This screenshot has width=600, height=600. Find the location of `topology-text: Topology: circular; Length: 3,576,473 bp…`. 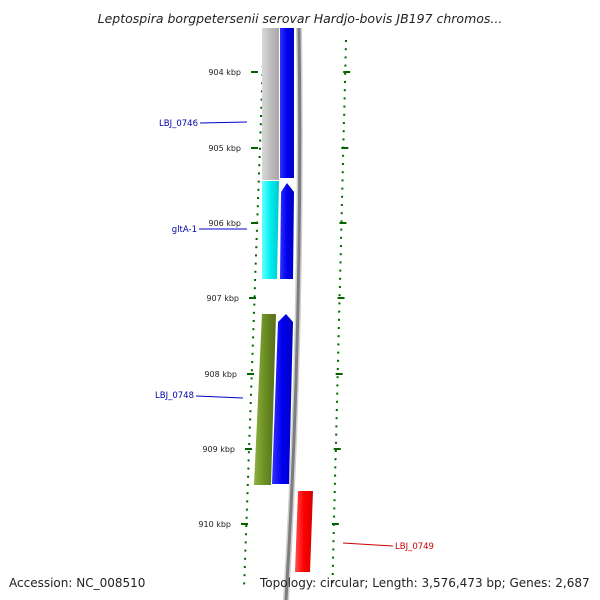

topology-text: Topology: circular; Length: 3,576,473 bp… is located at coordinates (424, 583).